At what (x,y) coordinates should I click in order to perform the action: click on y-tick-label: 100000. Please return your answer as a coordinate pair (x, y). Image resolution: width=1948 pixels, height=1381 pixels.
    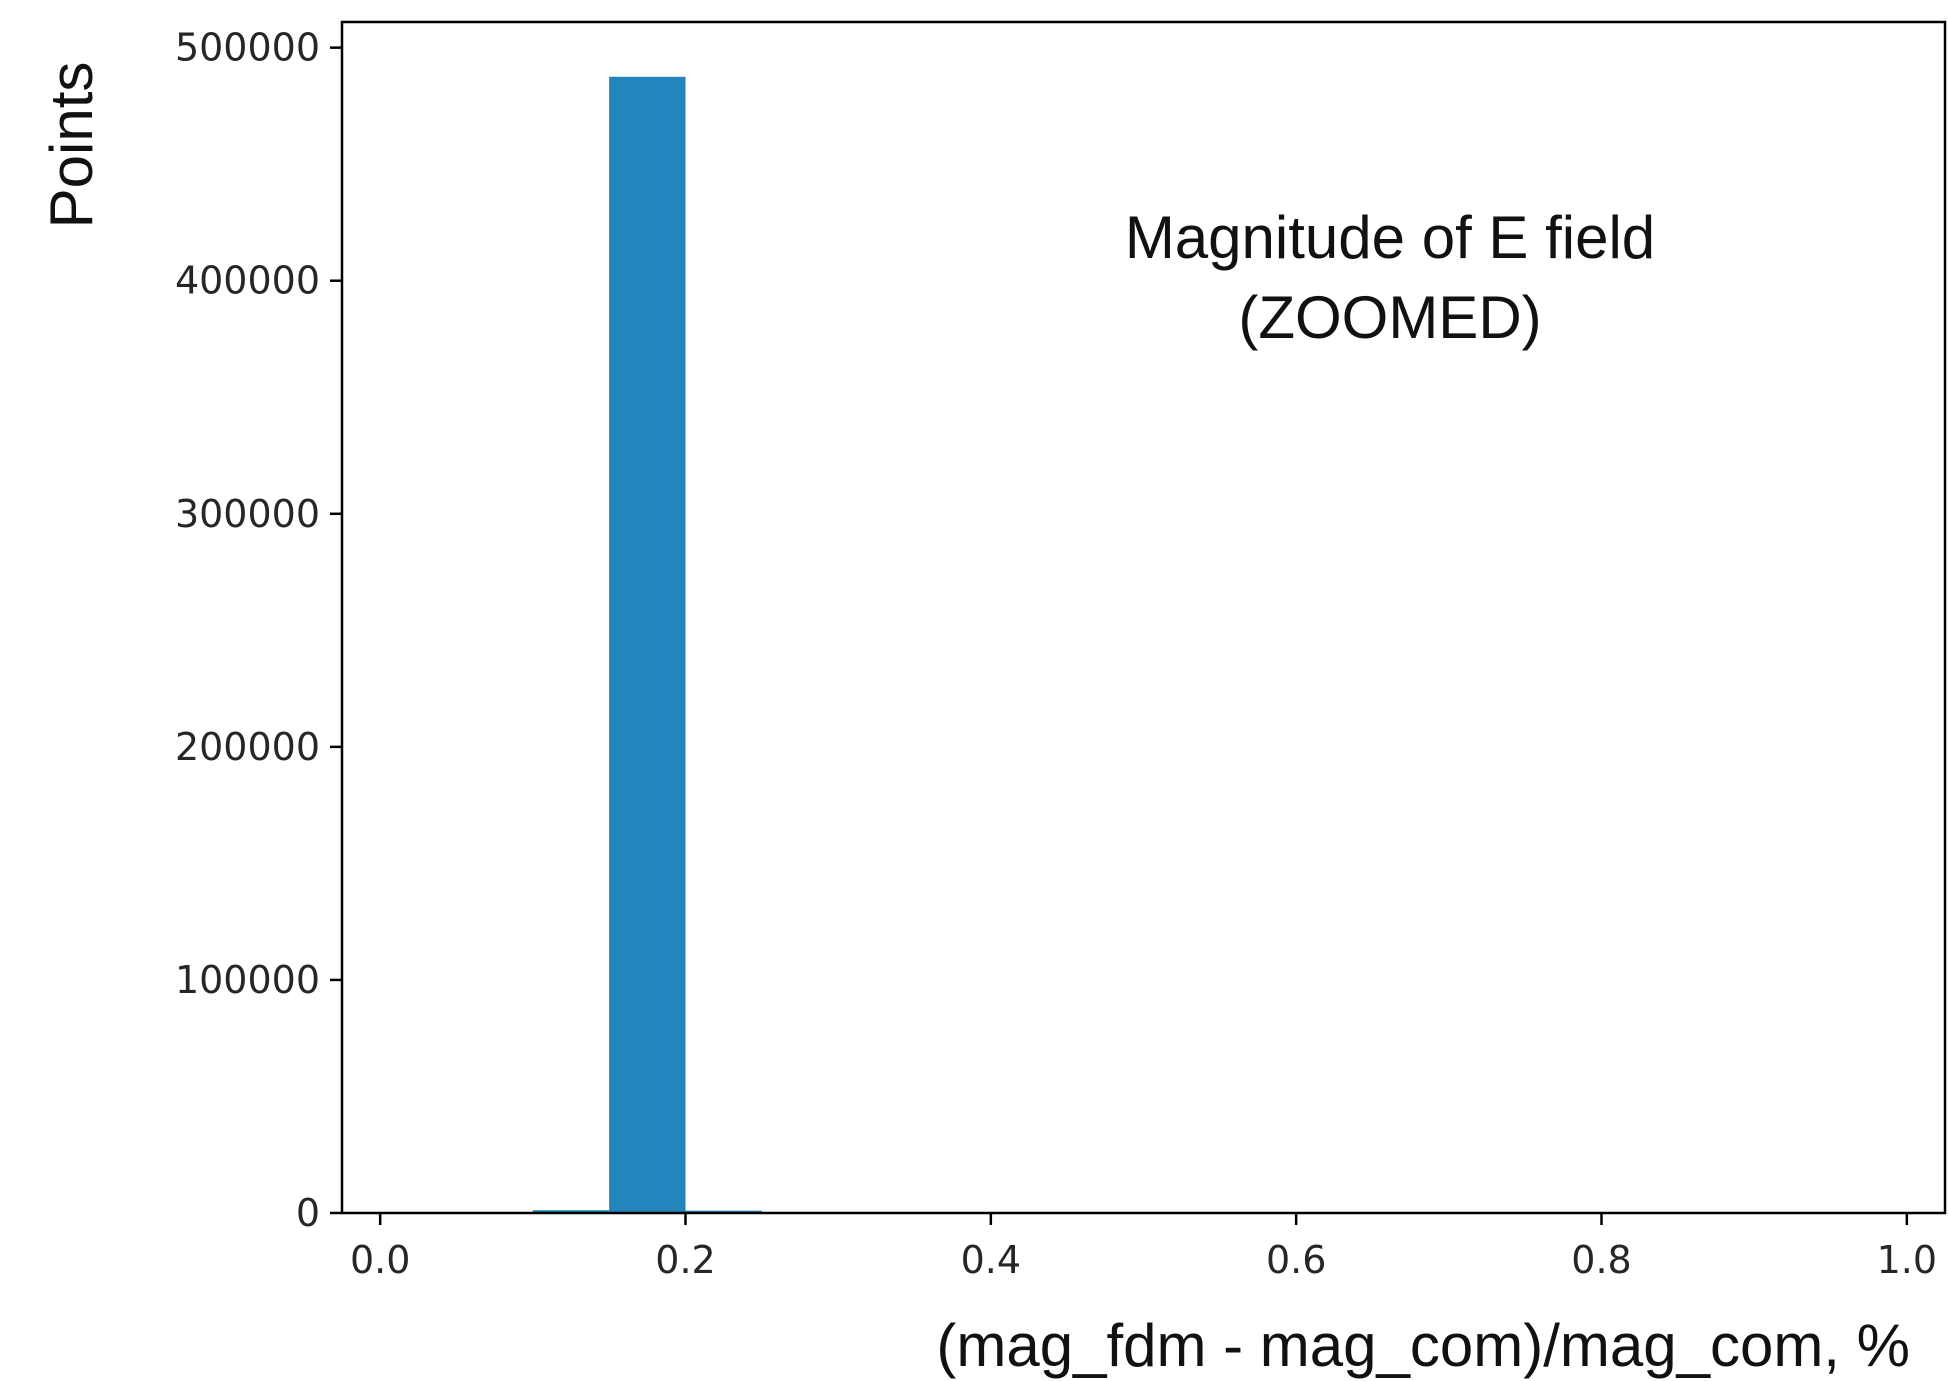
    Looking at the image, I should click on (247, 980).